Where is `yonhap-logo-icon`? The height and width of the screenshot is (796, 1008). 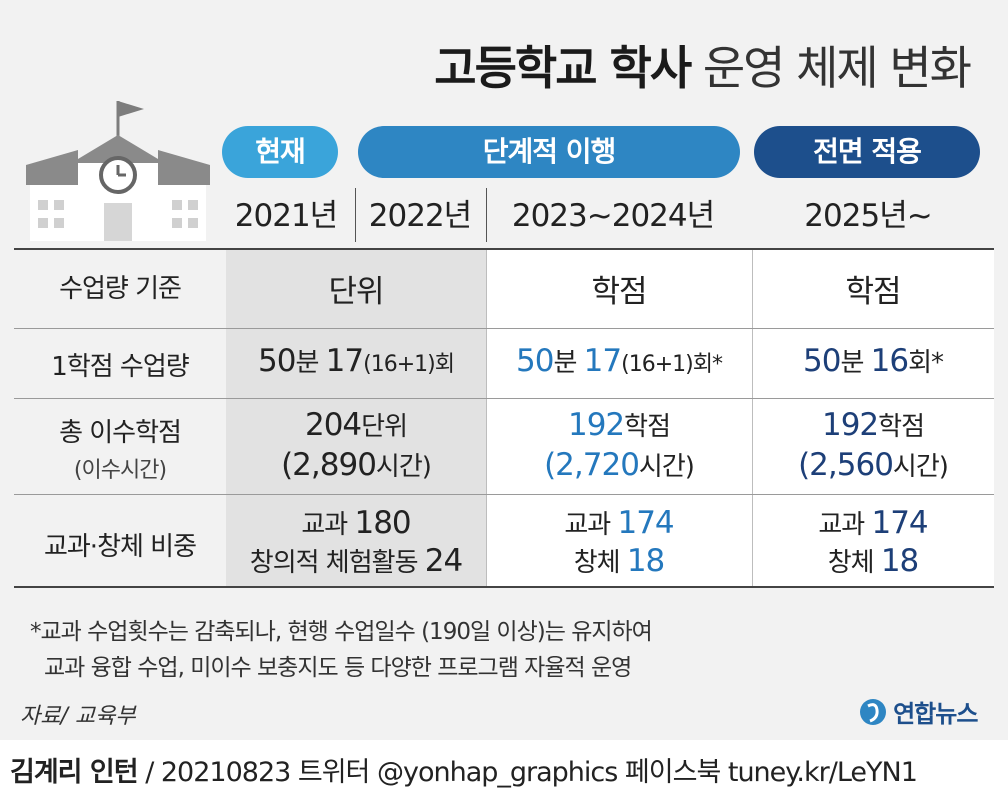
yonhap-logo-icon is located at coordinates (873, 711).